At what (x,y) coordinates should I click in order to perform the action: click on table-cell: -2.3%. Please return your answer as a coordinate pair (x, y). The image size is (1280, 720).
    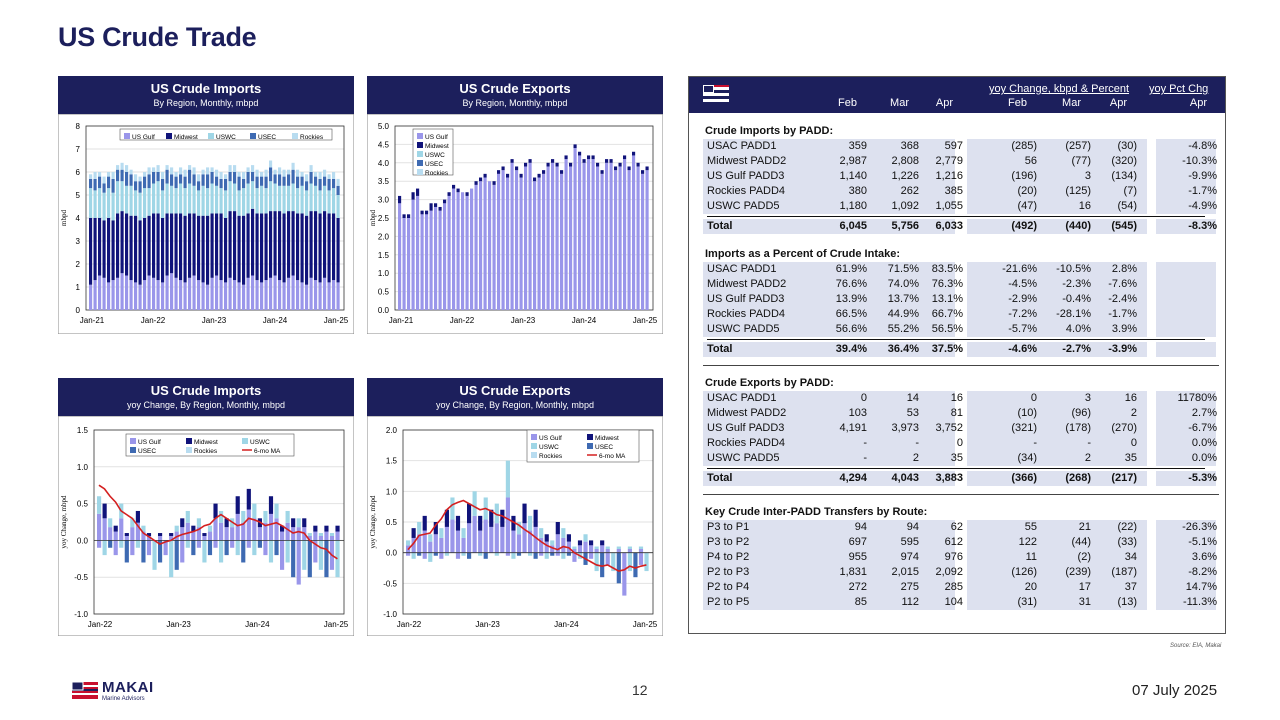
    Looking at the image, I should click on (1076, 284).